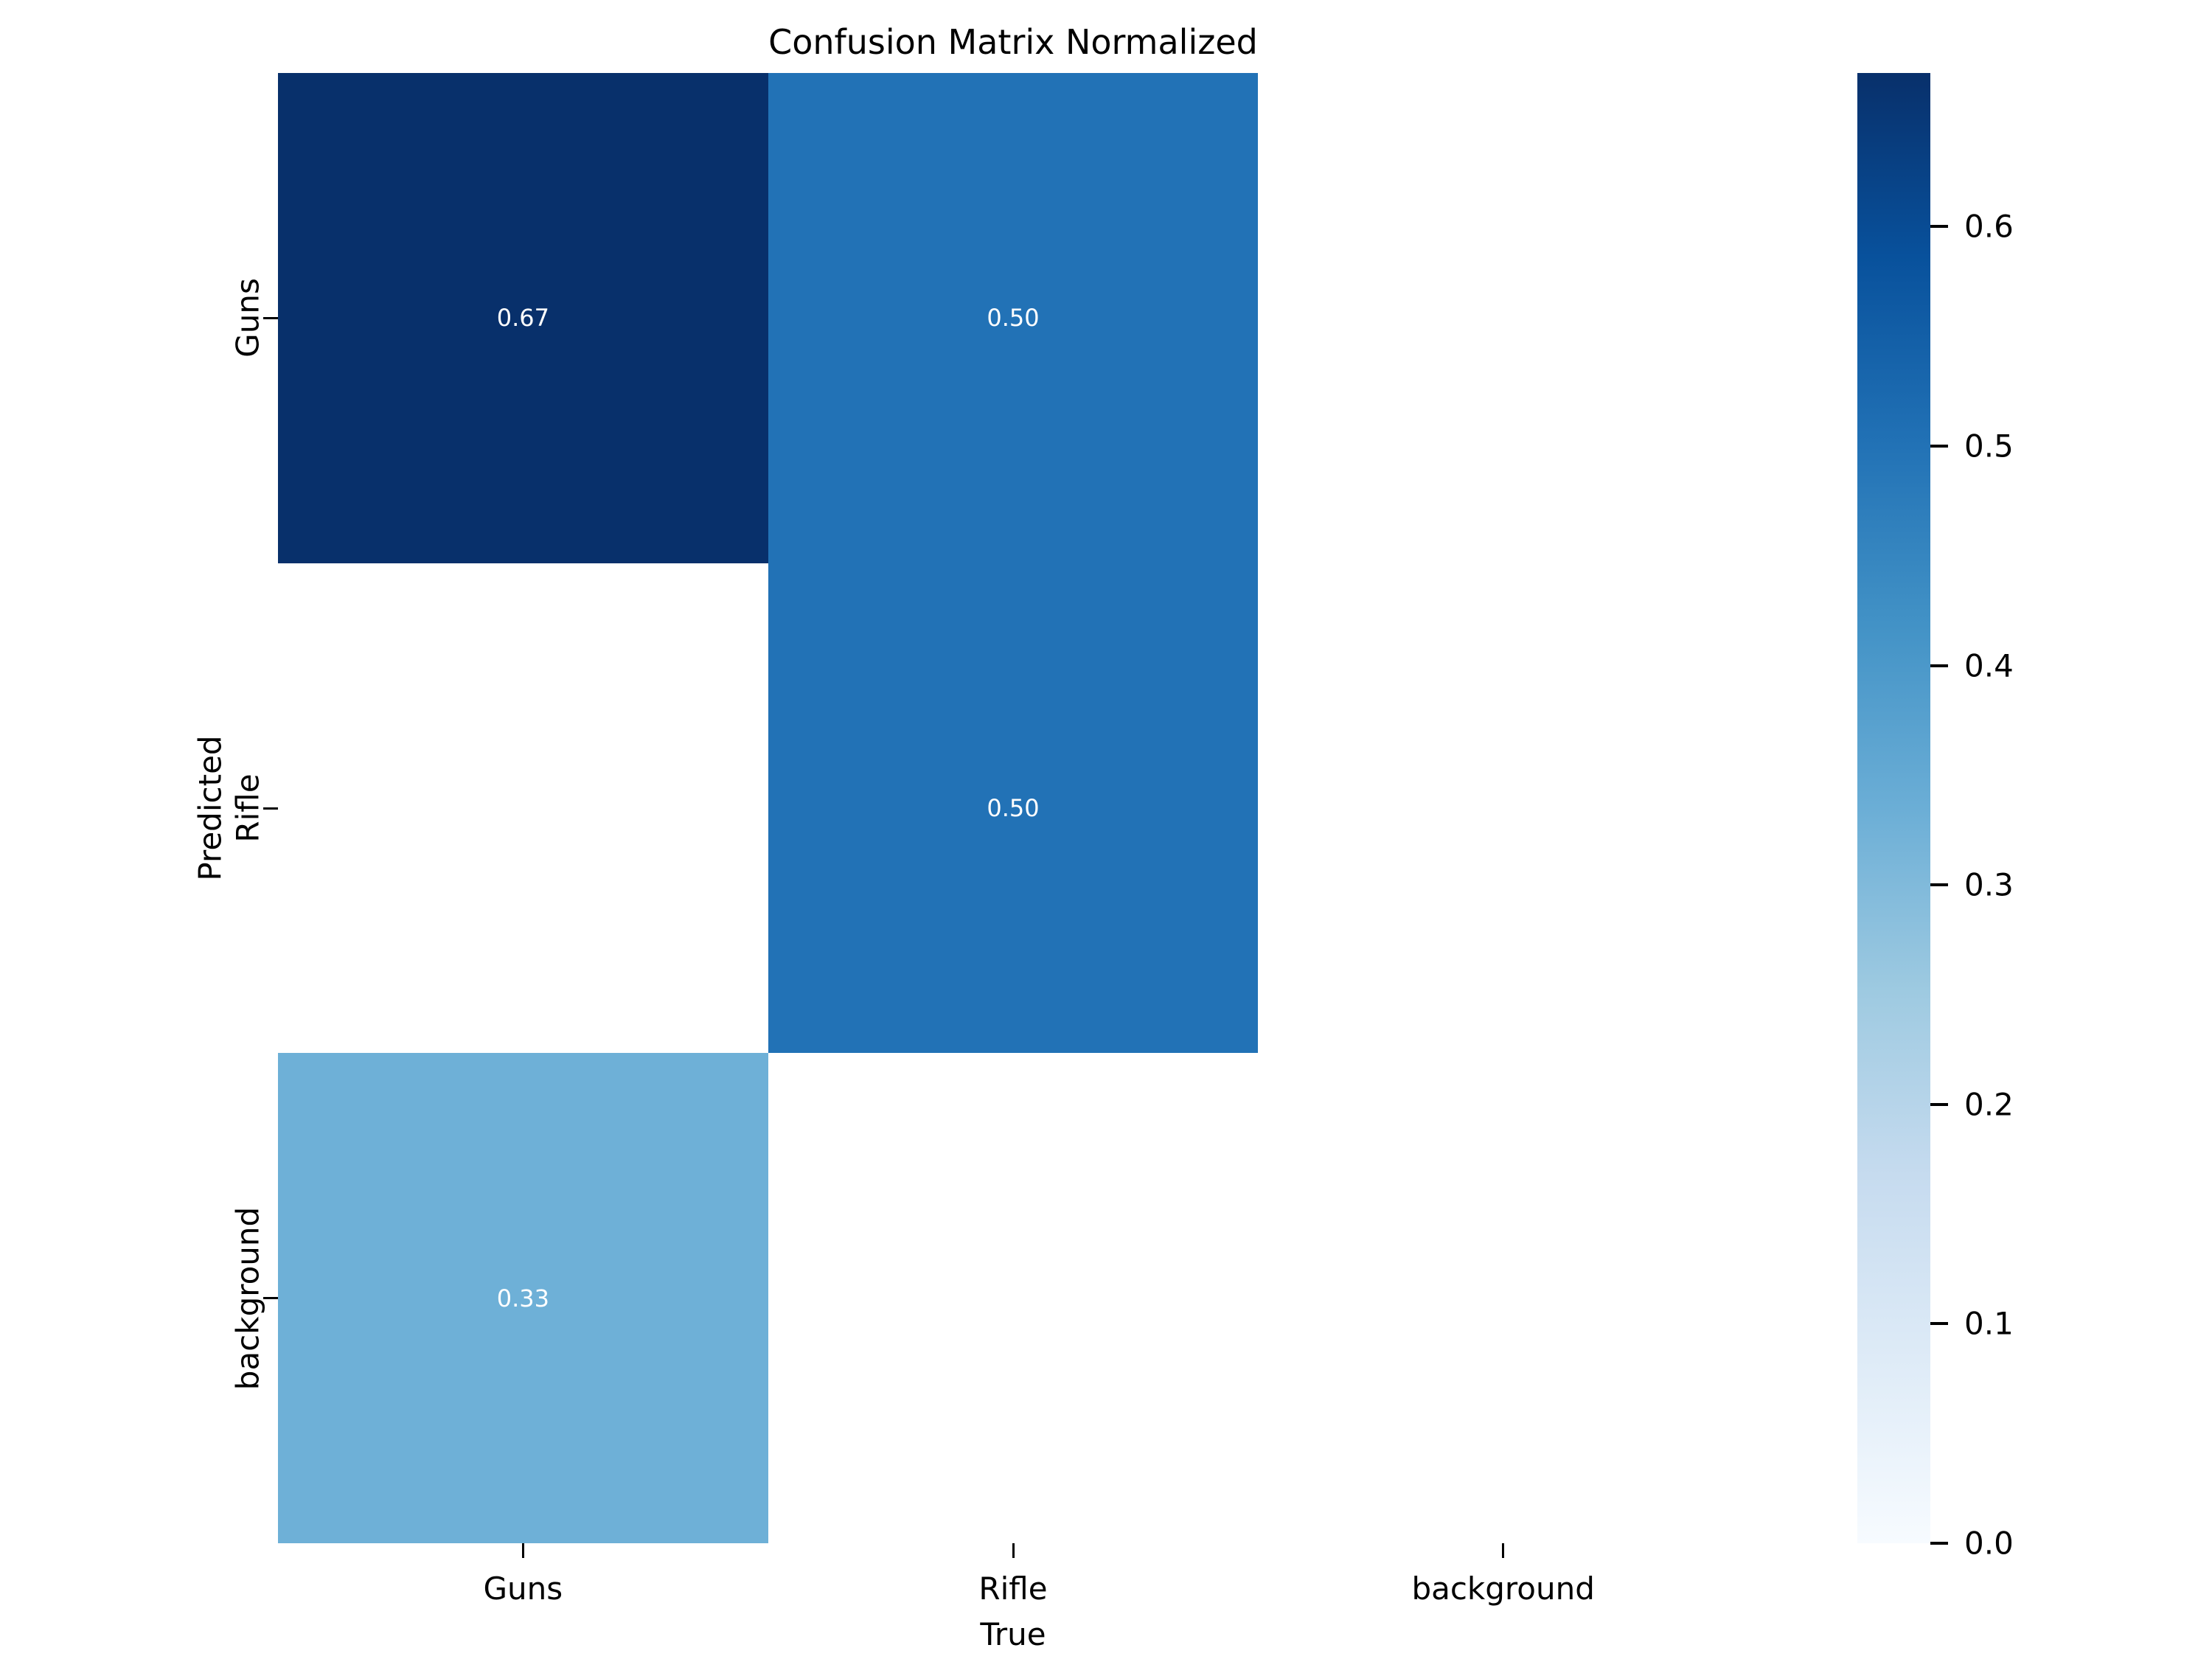 The height and width of the screenshot is (1659, 2212). I want to click on x-tick-label: Guns, so click(523, 1589).